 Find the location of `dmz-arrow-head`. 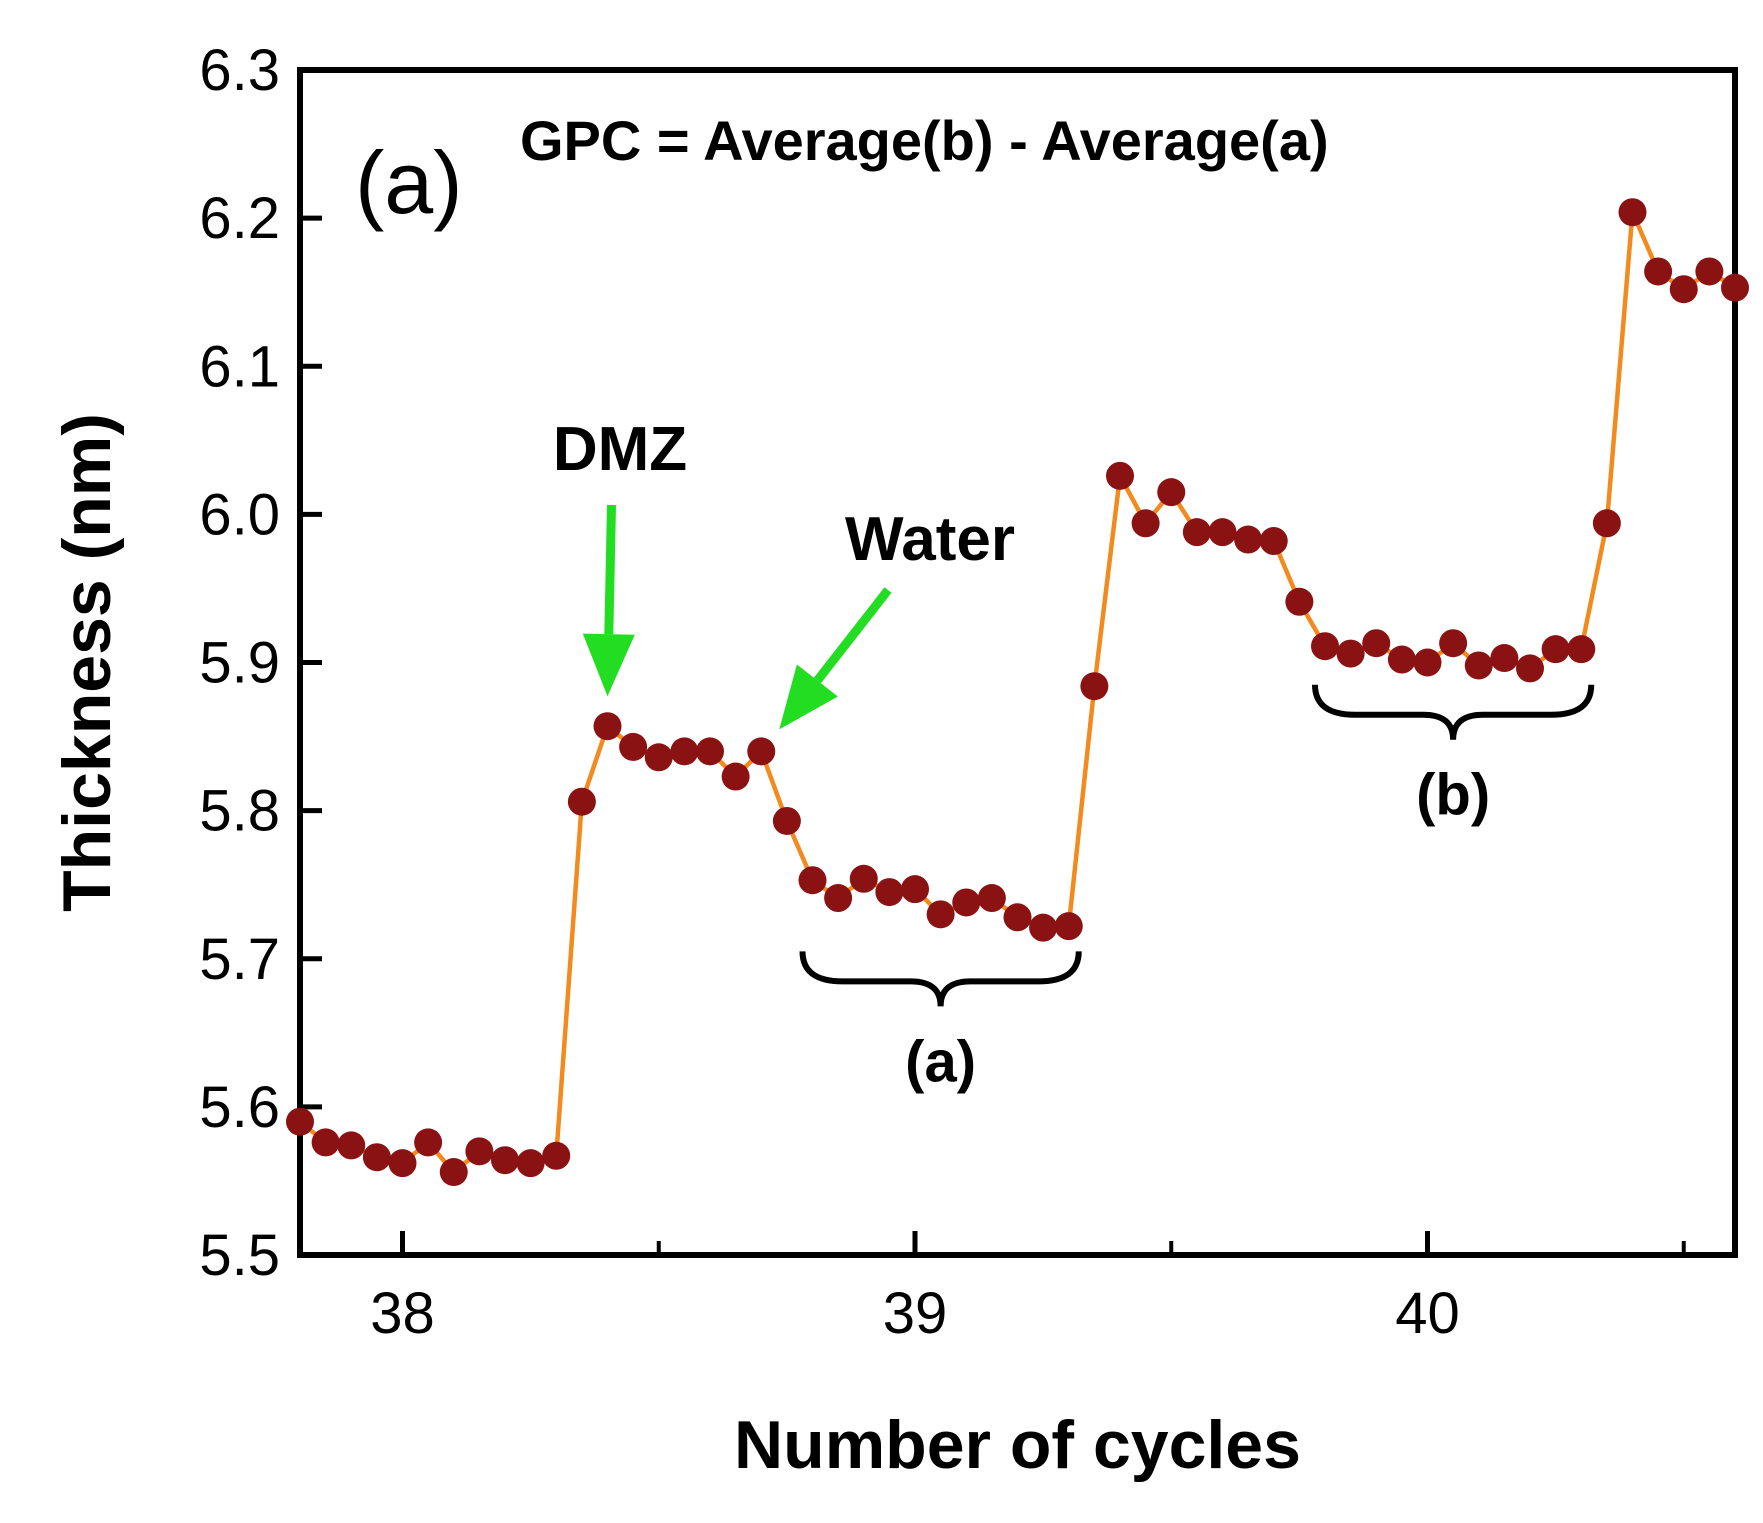

dmz-arrow-head is located at coordinates (608, 665).